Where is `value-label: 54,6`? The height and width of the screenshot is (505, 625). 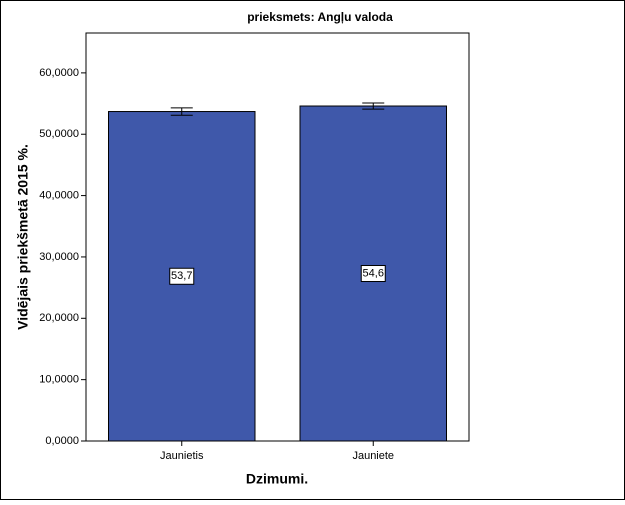 value-label: 54,6 is located at coordinates (373, 273).